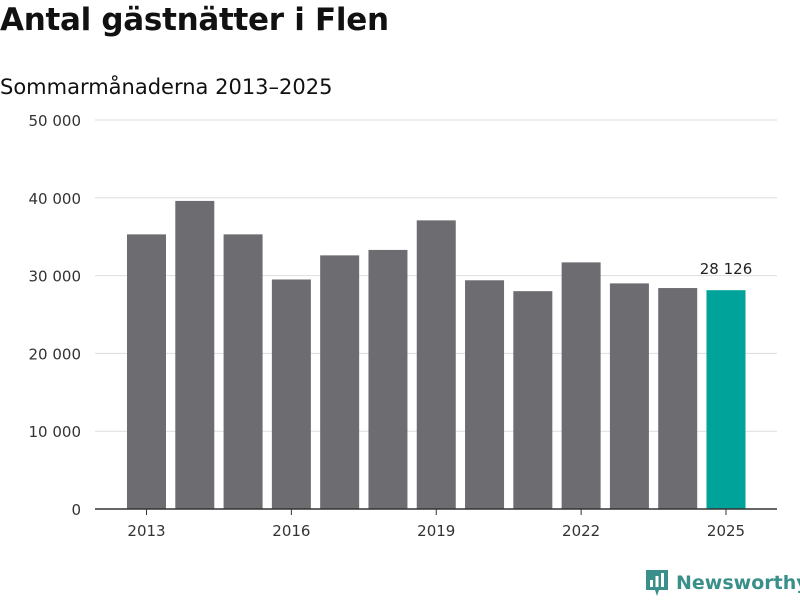  Describe the element at coordinates (55, 199) in the screenshot. I see `y-tick-label: 40 000` at that location.